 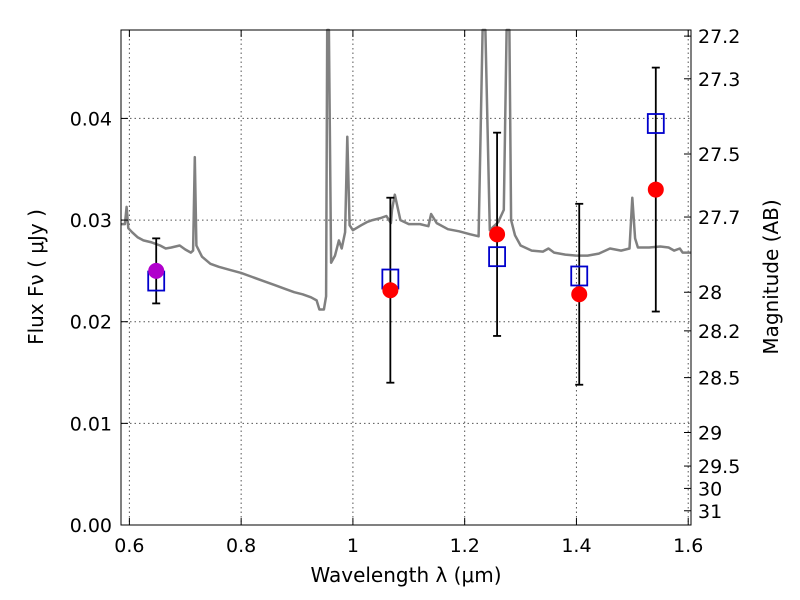 What do you see at coordinates (710, 293) in the screenshot?
I see `y2-tick-label: 28` at bounding box center [710, 293].